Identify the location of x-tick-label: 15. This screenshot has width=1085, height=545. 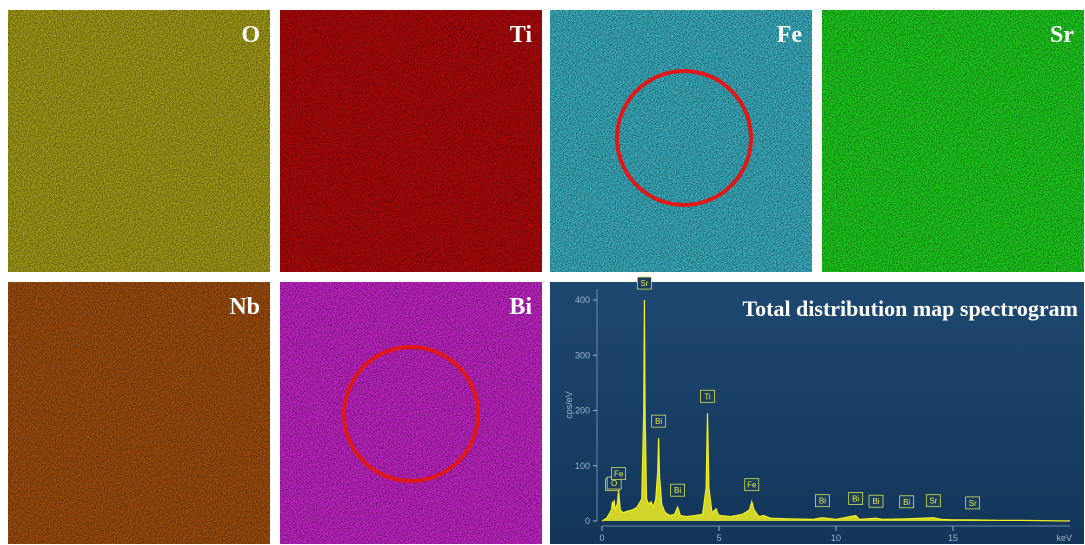
(953, 538).